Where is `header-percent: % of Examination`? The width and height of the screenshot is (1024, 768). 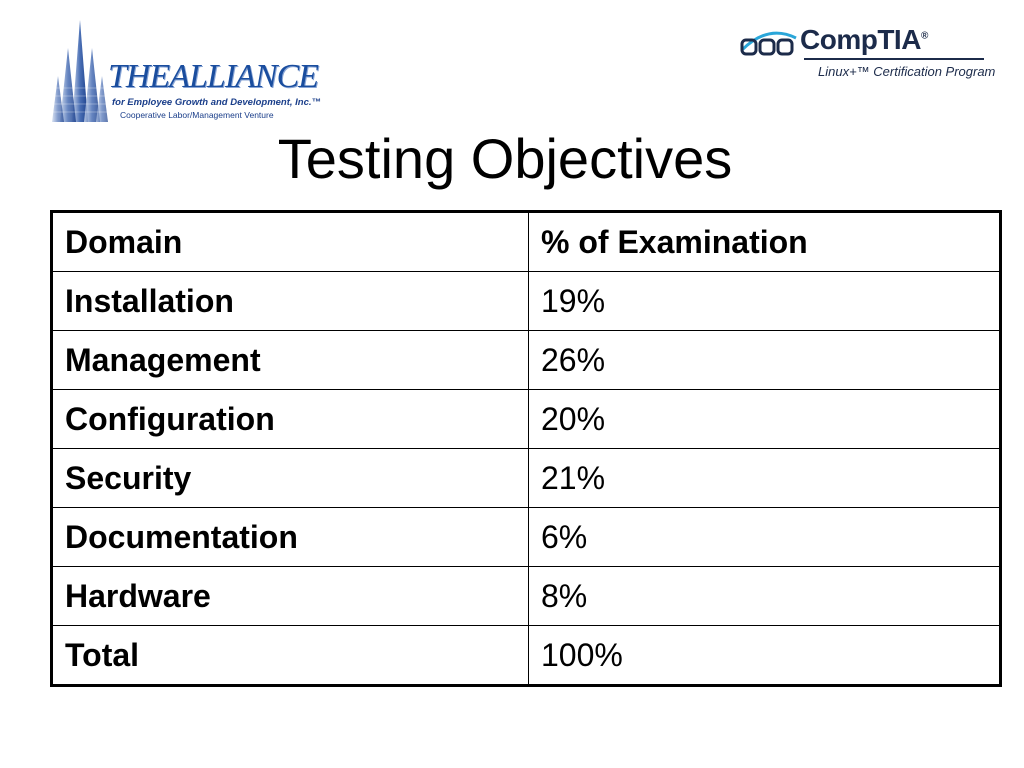
header-percent: % of Examination is located at coordinates (764, 241).